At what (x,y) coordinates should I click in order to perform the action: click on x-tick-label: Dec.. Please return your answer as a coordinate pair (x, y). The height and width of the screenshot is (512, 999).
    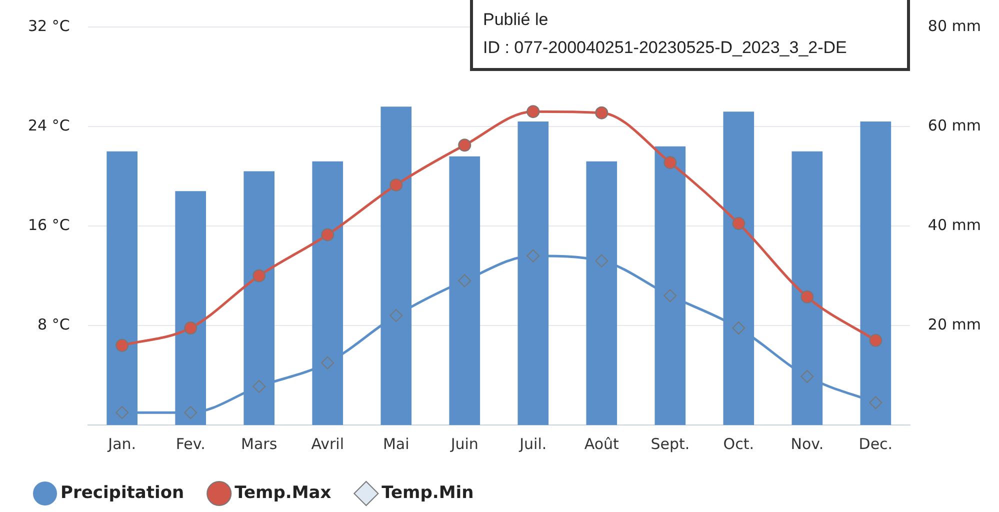
    Looking at the image, I should click on (875, 443).